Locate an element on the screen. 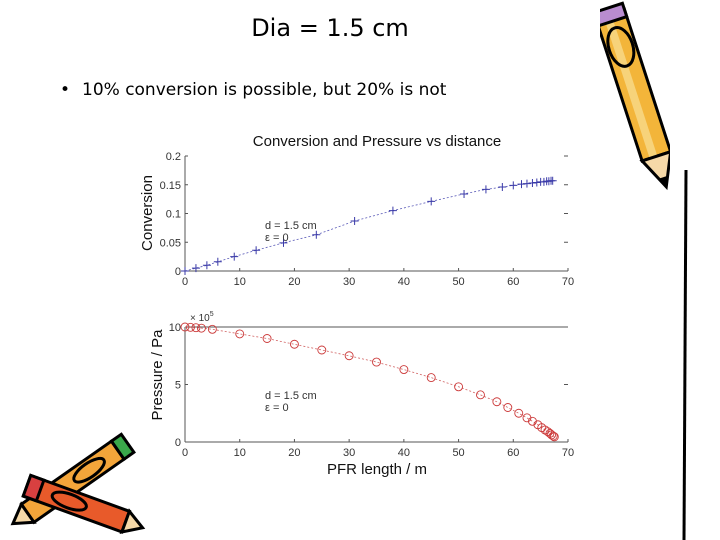  pencils-icon is located at coordinates (78, 483).